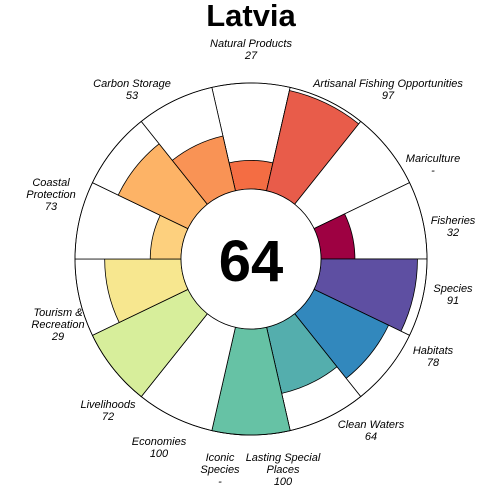  Describe the element at coordinates (283, 482) in the screenshot. I see `value-lasting-special-places: 100` at that location.